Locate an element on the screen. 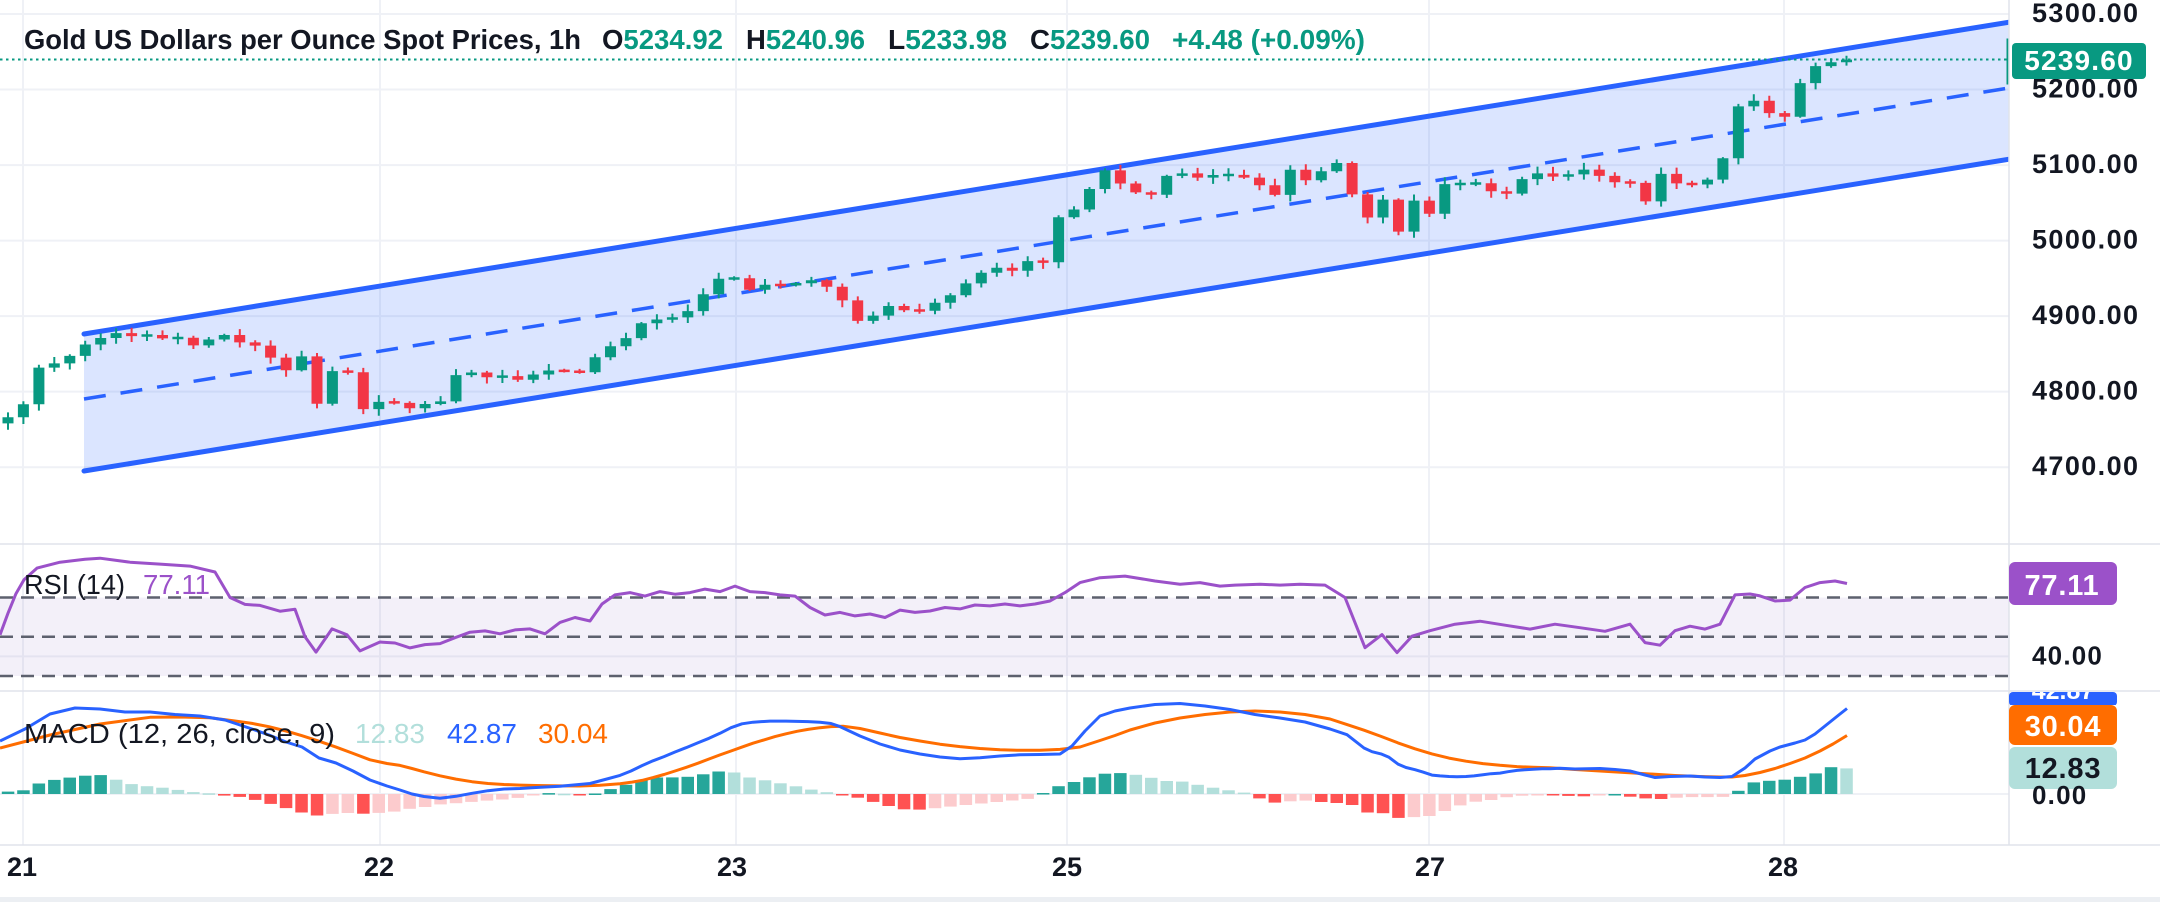 The image size is (2160, 907). svg-text: 0.00 is located at coordinates (2059, 795).